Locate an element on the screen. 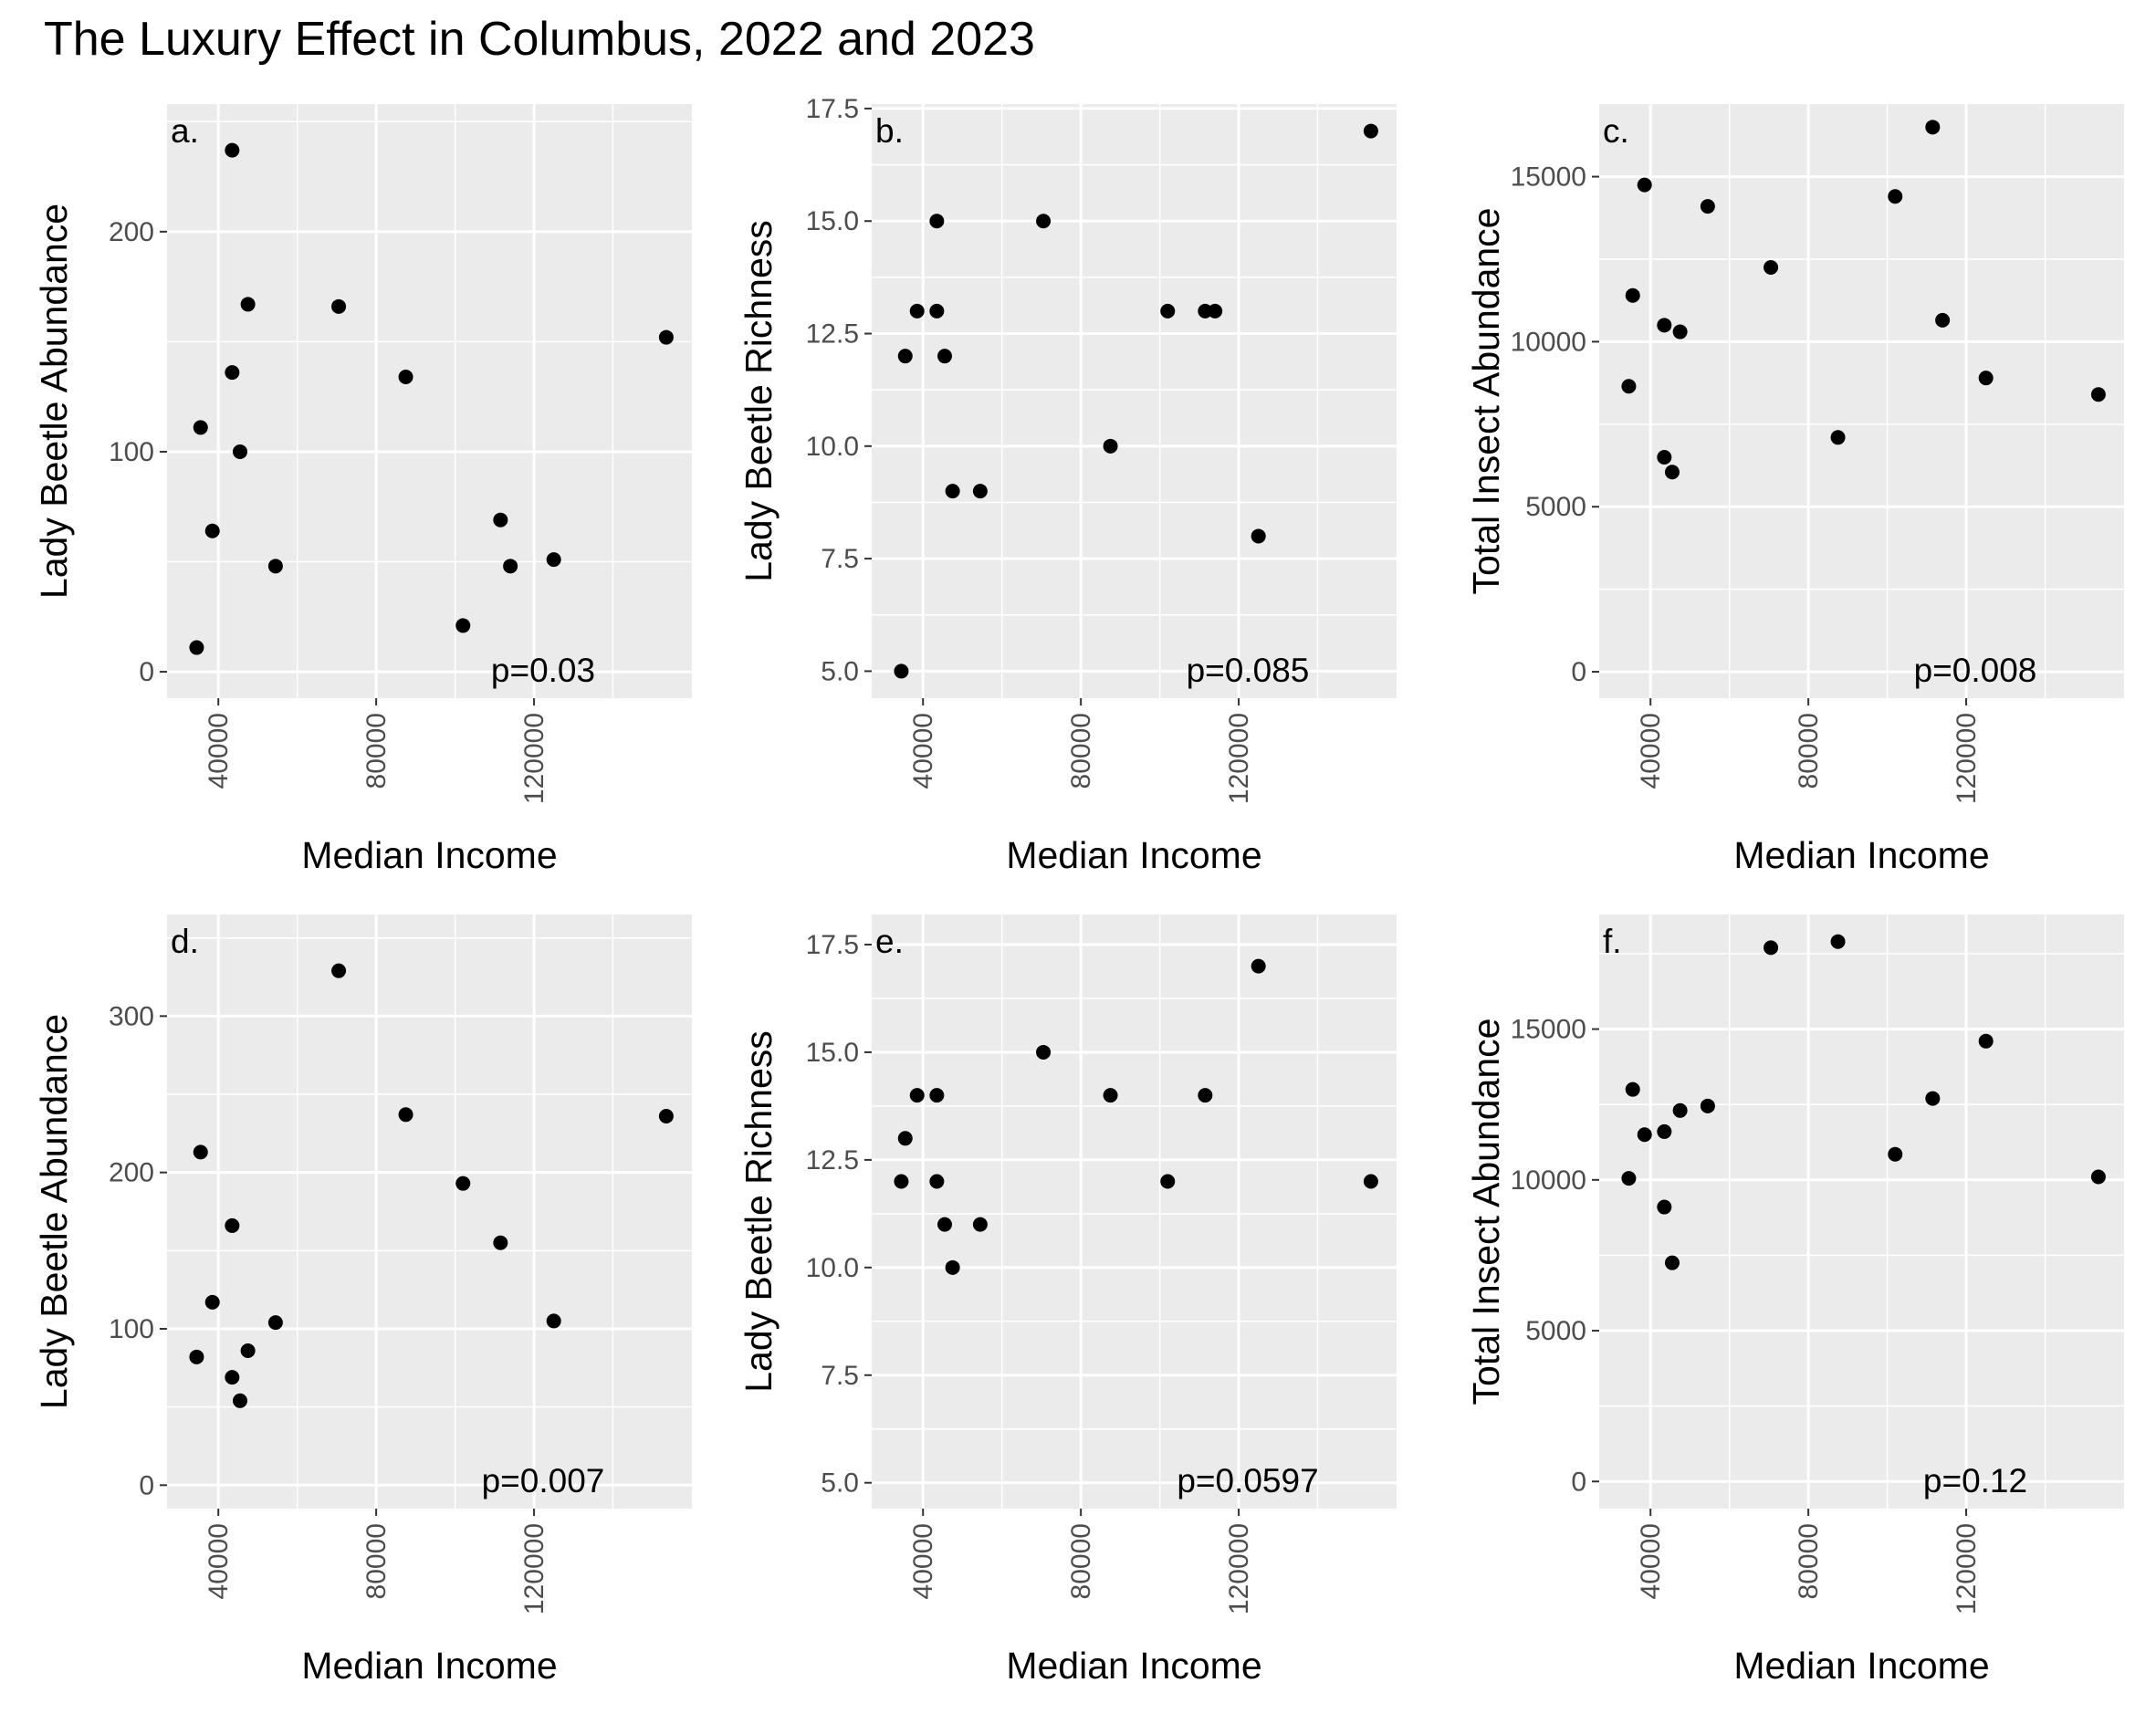 Image resolution: width=2156 pixels, height=1724 pixels. panel-label: d. is located at coordinates (185, 941).